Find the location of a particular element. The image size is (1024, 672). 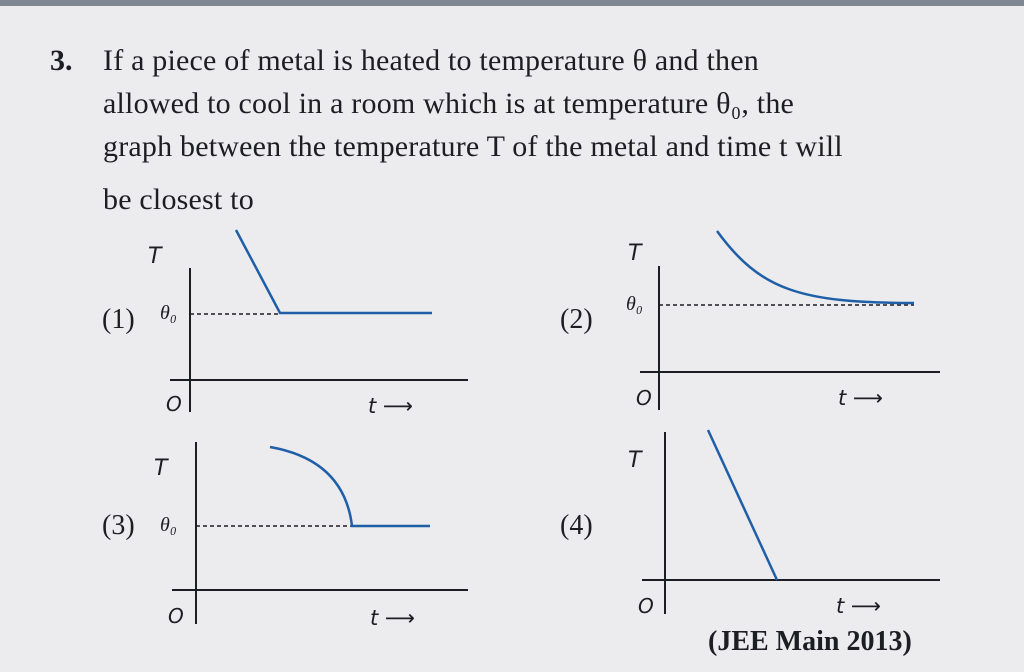

option-4-label: (4) is located at coordinates (576, 525).